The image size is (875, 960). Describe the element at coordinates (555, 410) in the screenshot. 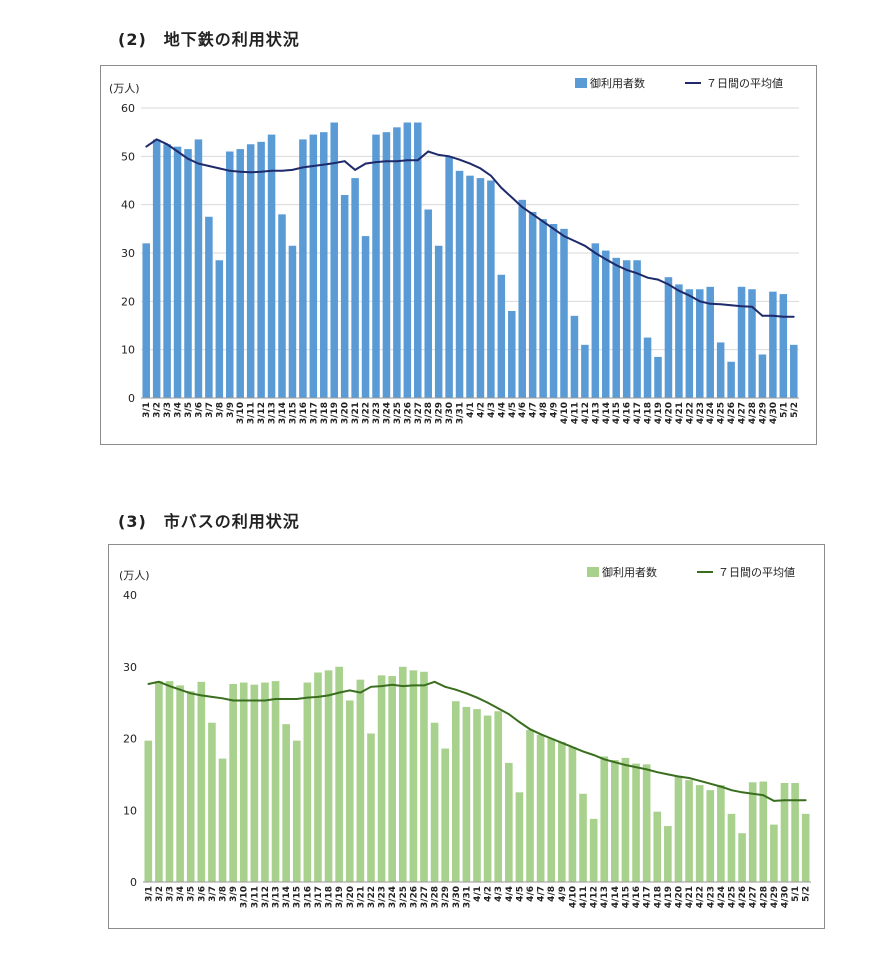

I see `x-tick-label: 4/9` at that location.